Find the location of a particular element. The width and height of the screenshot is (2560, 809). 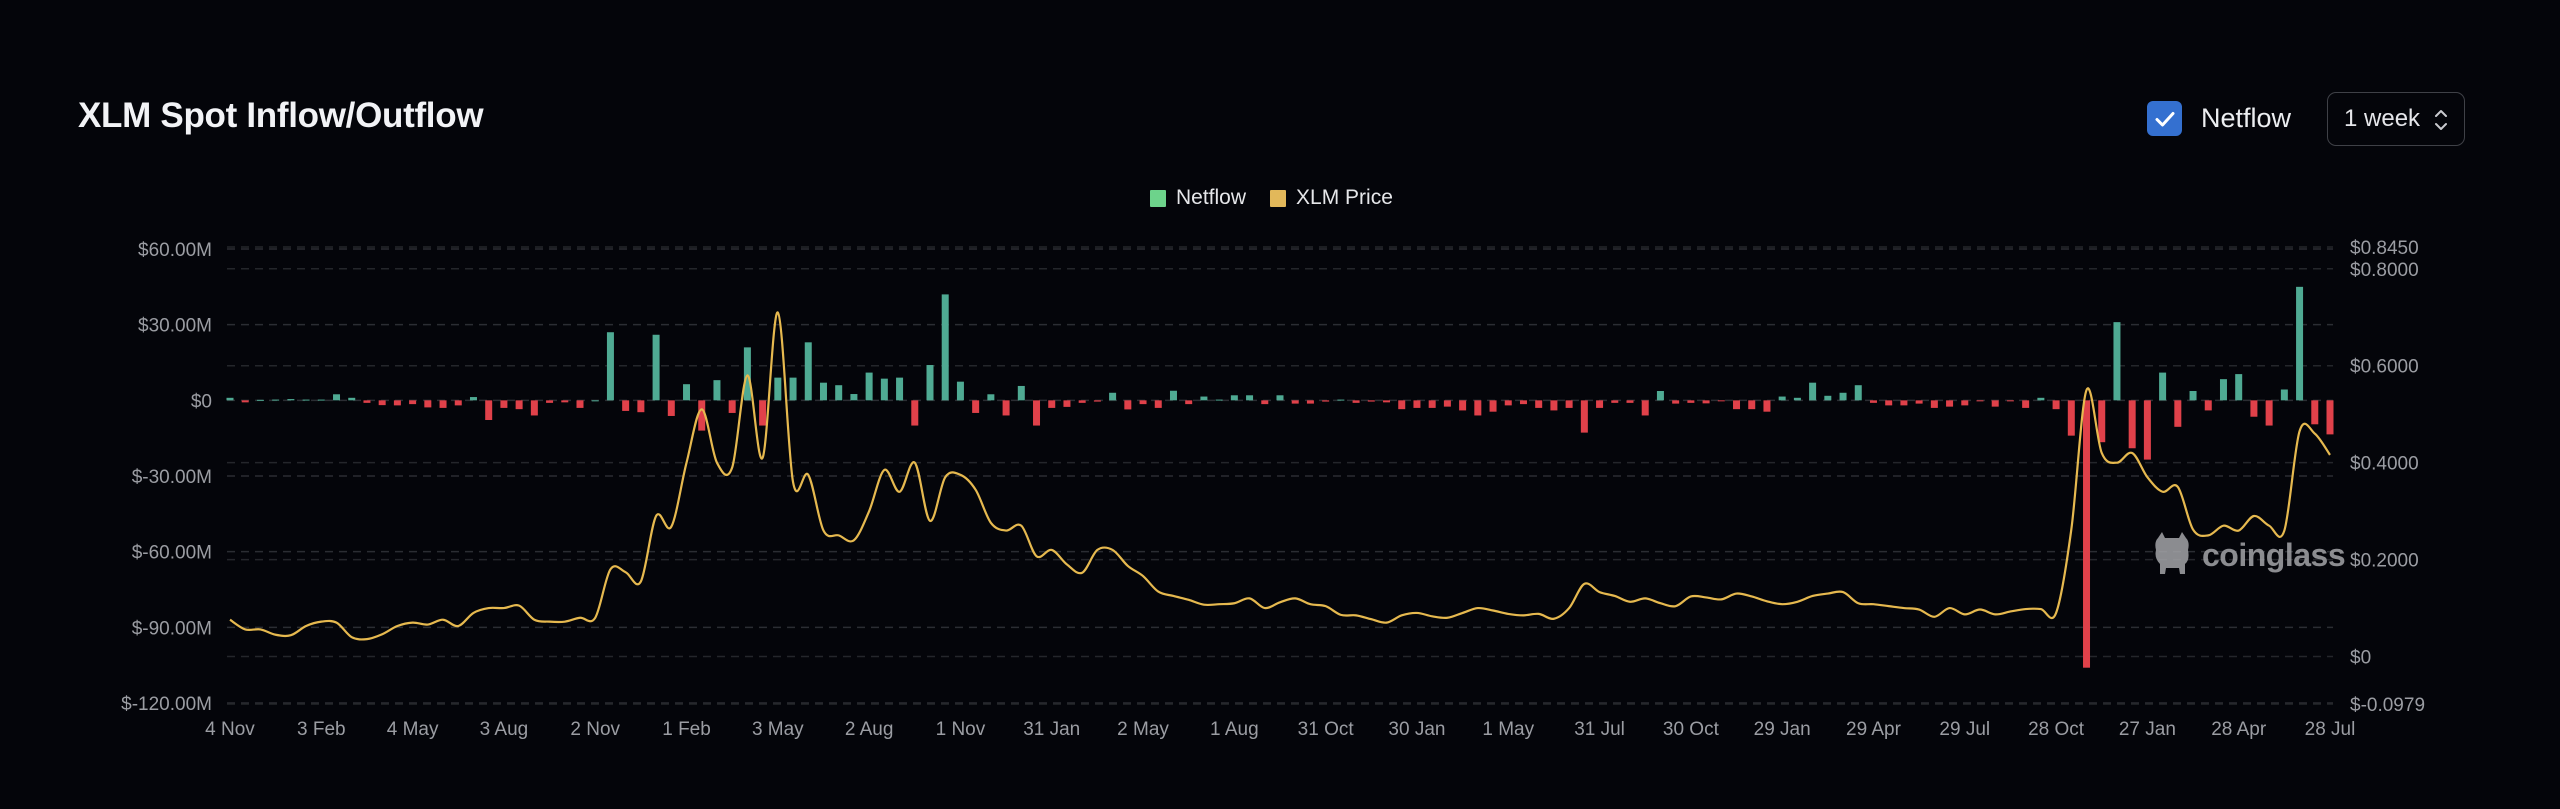

coinglass-watermark: coinglass is located at coordinates (2249, 555).